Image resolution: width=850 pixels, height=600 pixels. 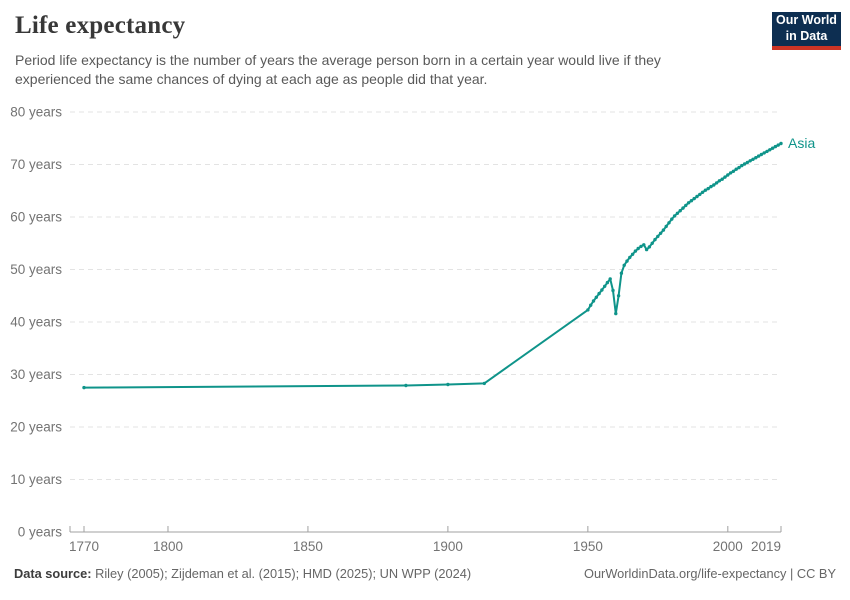 What do you see at coordinates (806, 20) in the screenshot?
I see `logo-line-1: Our World` at bounding box center [806, 20].